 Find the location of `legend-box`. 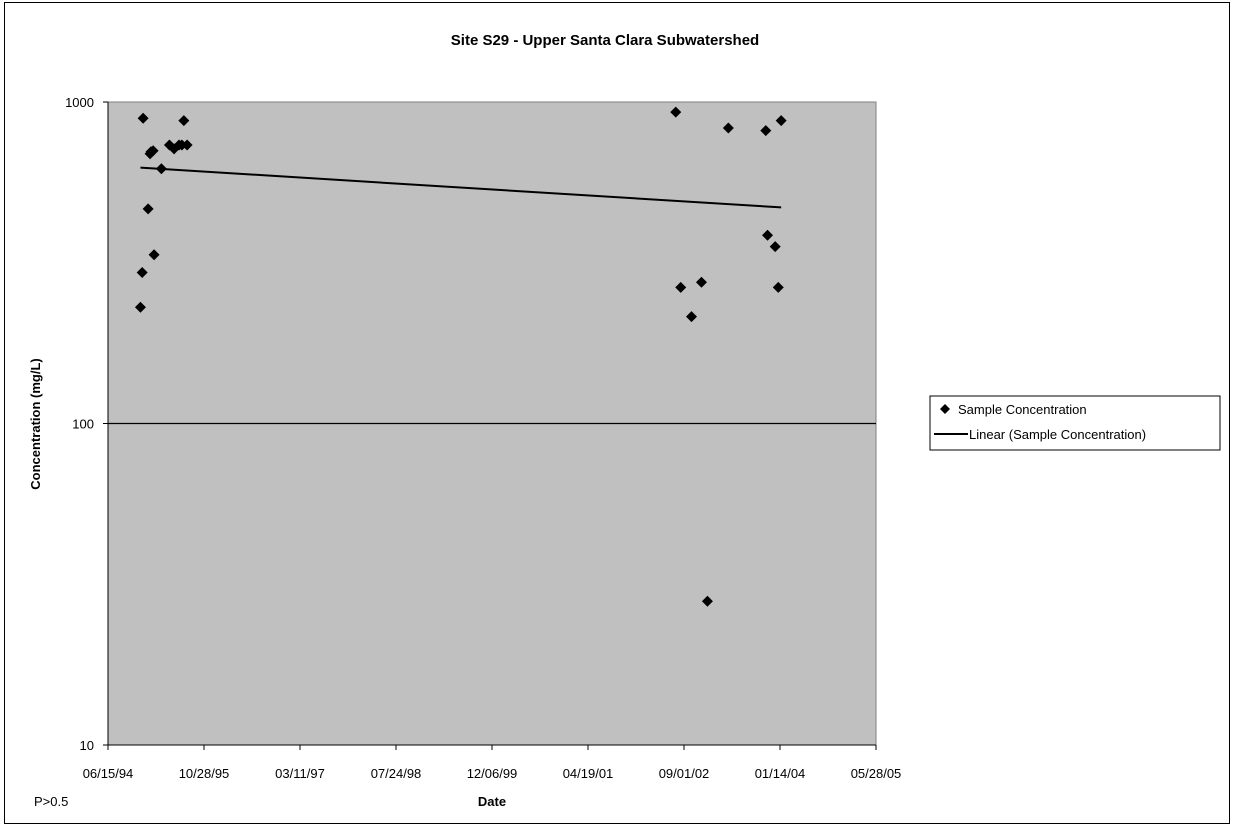

legend-box is located at coordinates (1075, 423).